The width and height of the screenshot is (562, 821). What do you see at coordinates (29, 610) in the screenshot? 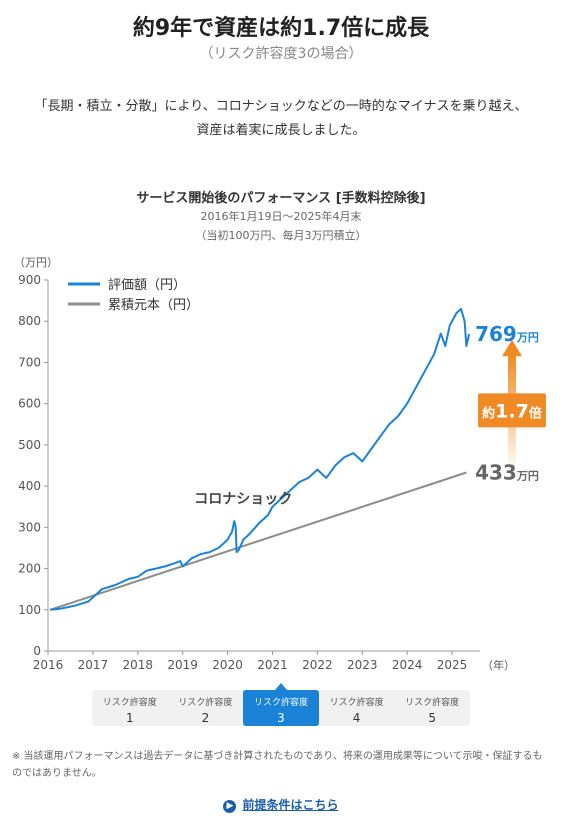
I see `y-tick-label: 100` at bounding box center [29, 610].